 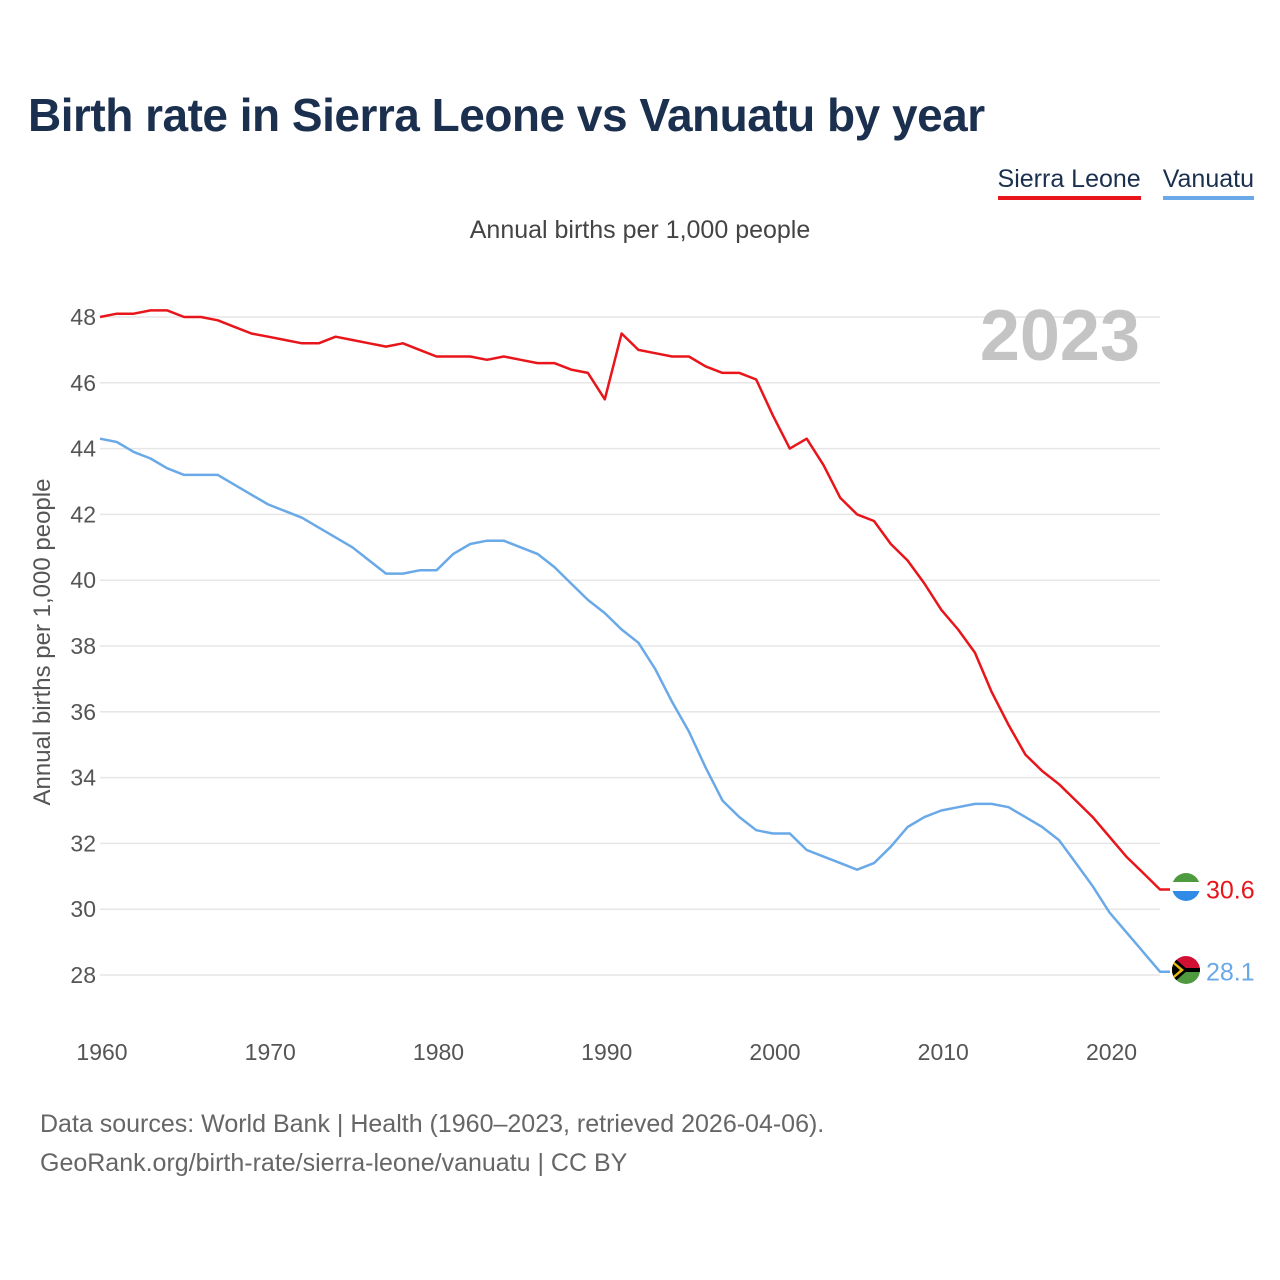 What do you see at coordinates (83, 975) in the screenshot?
I see `y-tick-label: 28` at bounding box center [83, 975].